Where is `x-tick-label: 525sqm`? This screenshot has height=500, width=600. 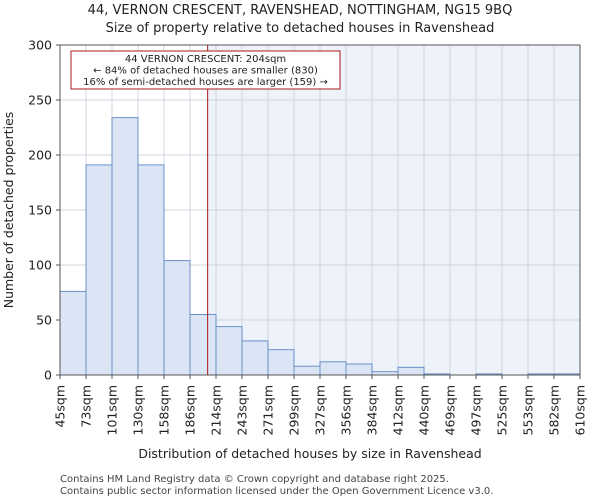 x-tick-label: 525sqm is located at coordinates (502, 410).